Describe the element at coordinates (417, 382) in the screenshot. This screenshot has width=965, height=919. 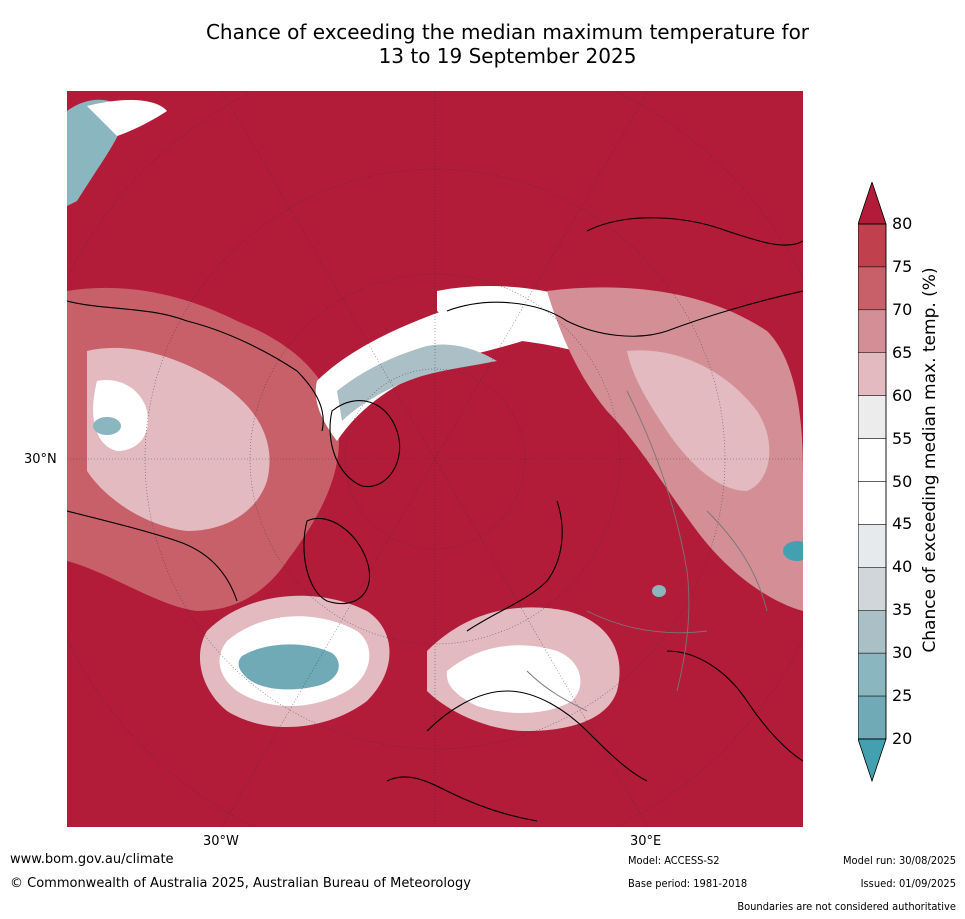
I see `arctic-cool-strip` at that location.